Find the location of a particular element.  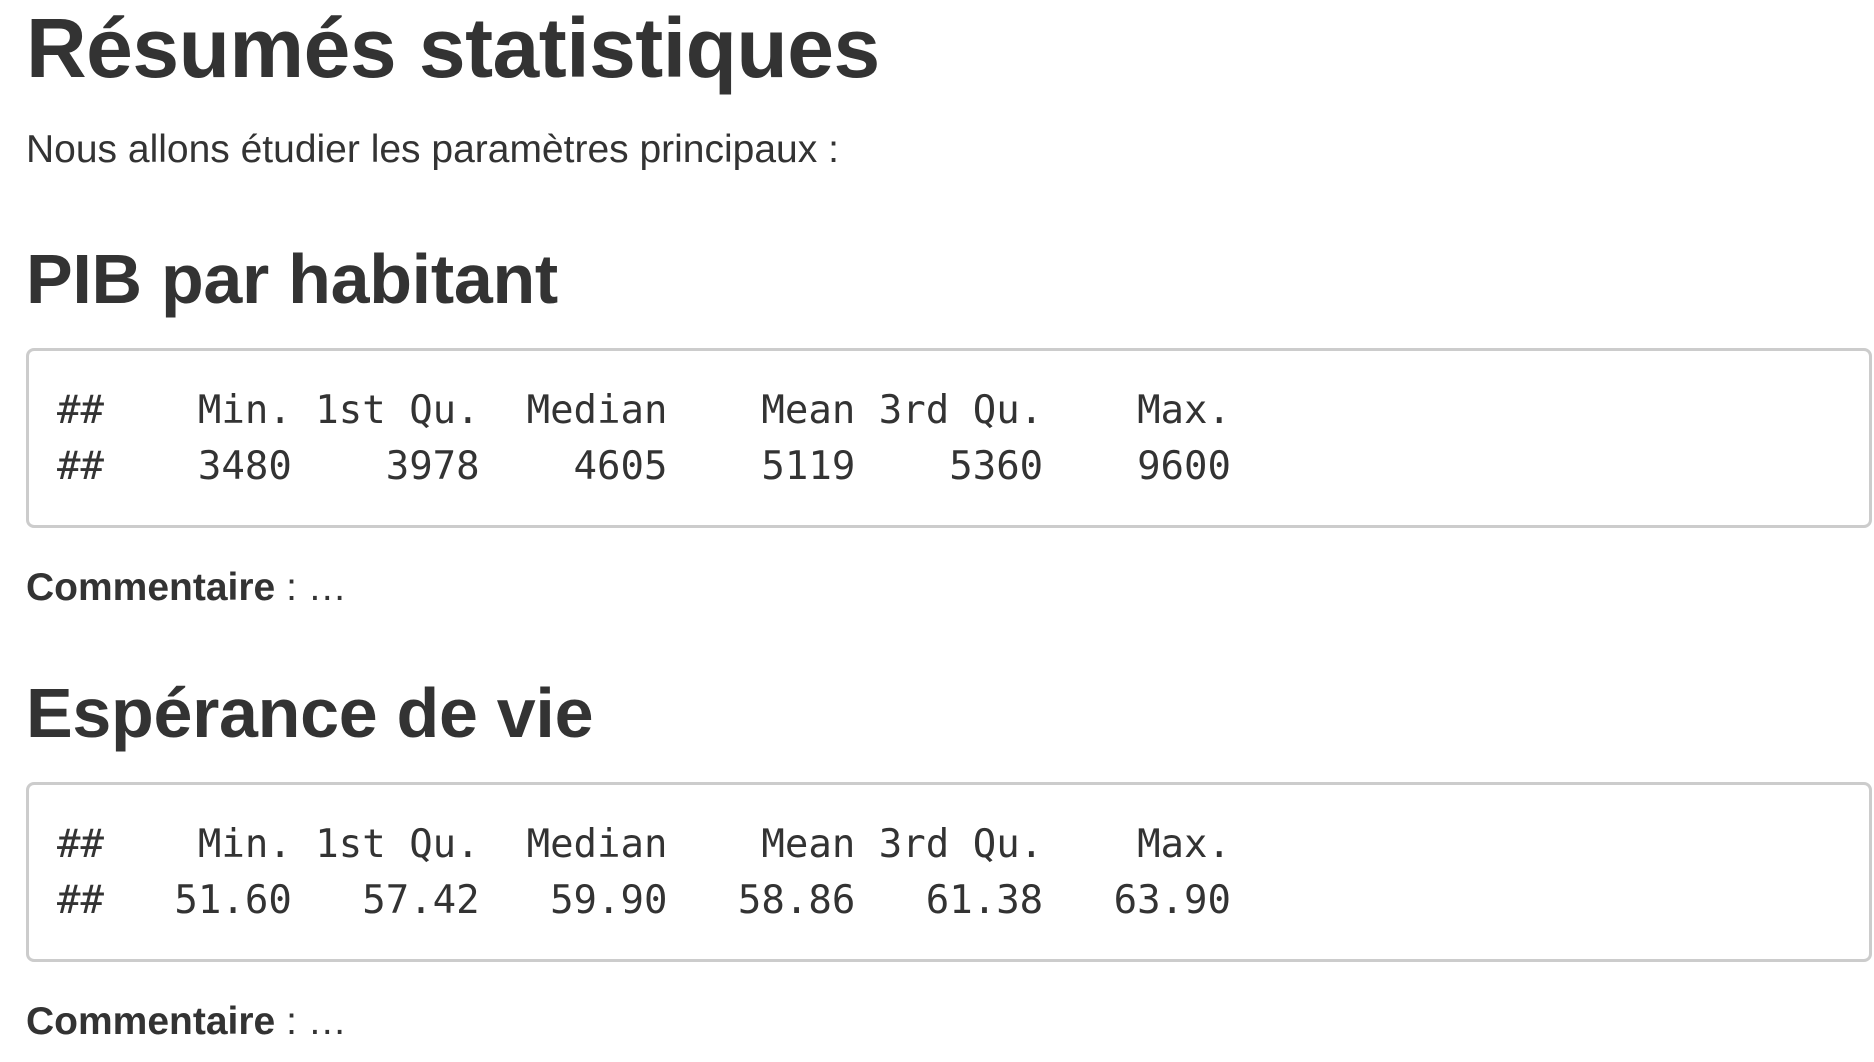

page-title: Résumés statistiques is located at coordinates (453, 48).